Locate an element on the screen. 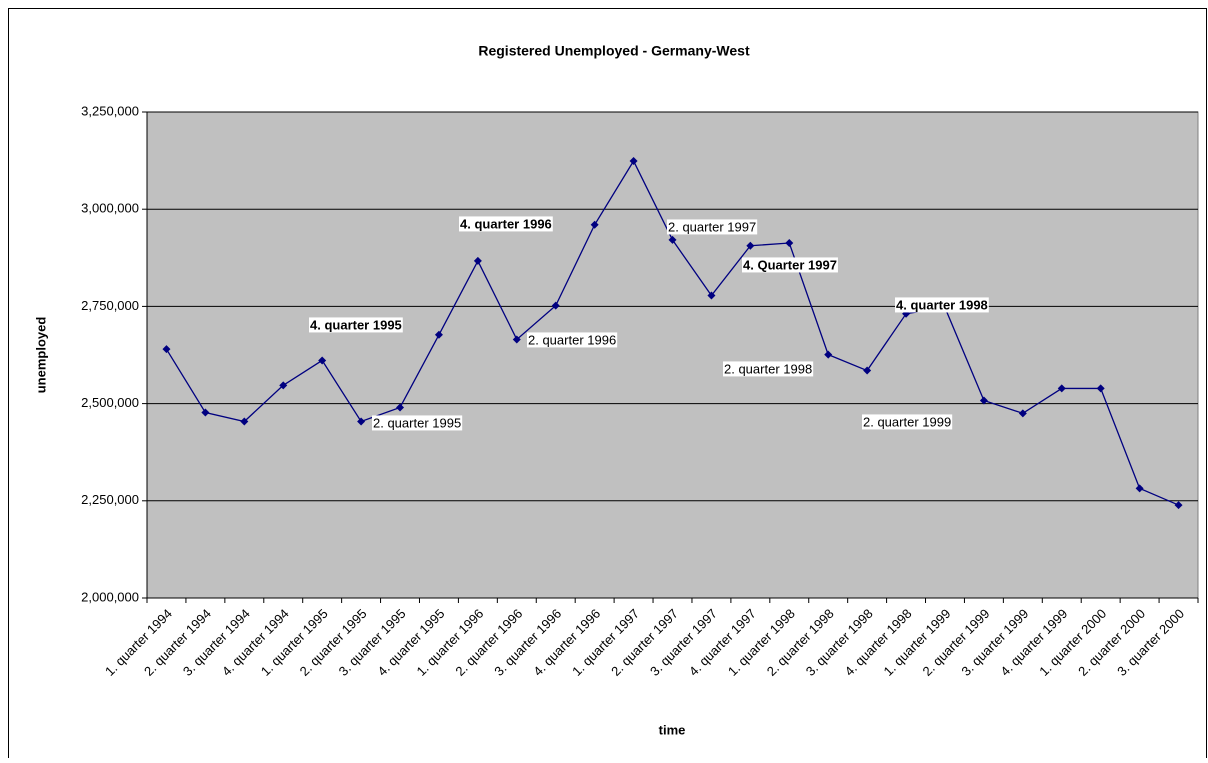 Image resolution: width=1208 pixels, height=763 pixels. annotation-text: 4. quarter 1995 is located at coordinates (356, 324).